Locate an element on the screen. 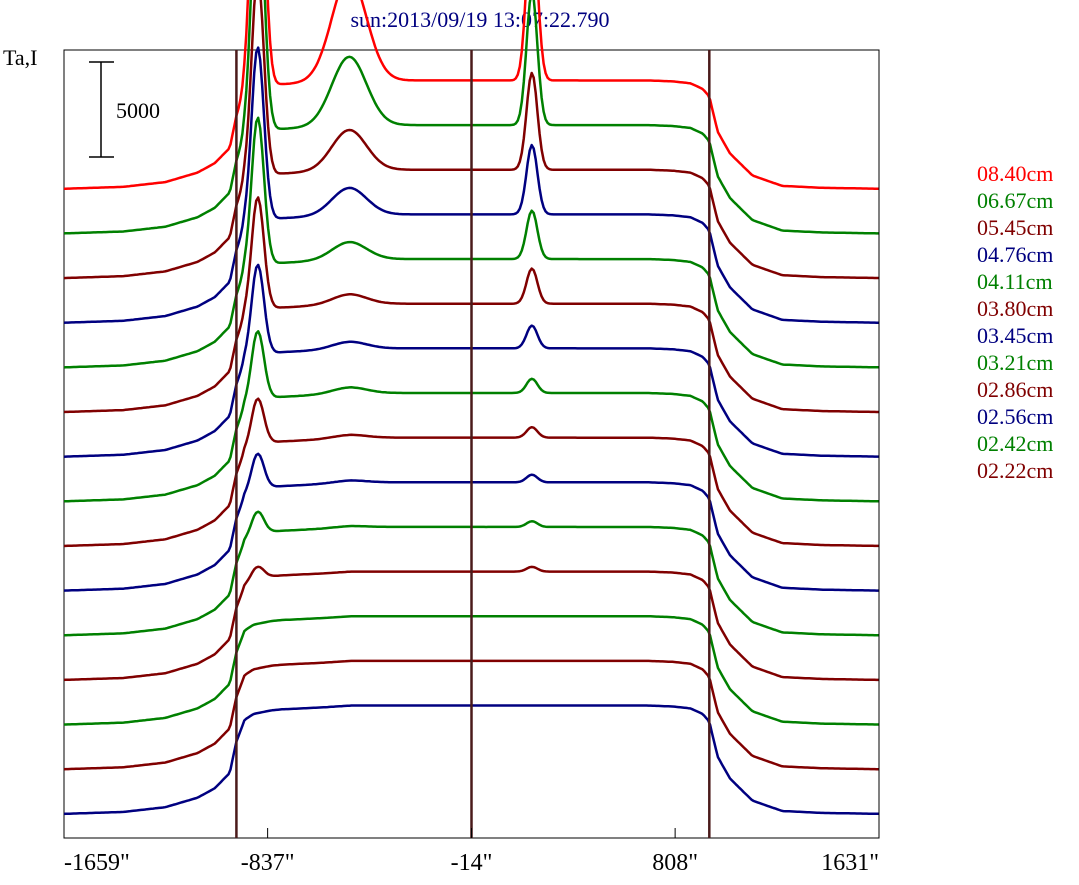 Image resolution: width=1079 pixels, height=885 pixels. scale-bar: 5000 is located at coordinates (124, 109).